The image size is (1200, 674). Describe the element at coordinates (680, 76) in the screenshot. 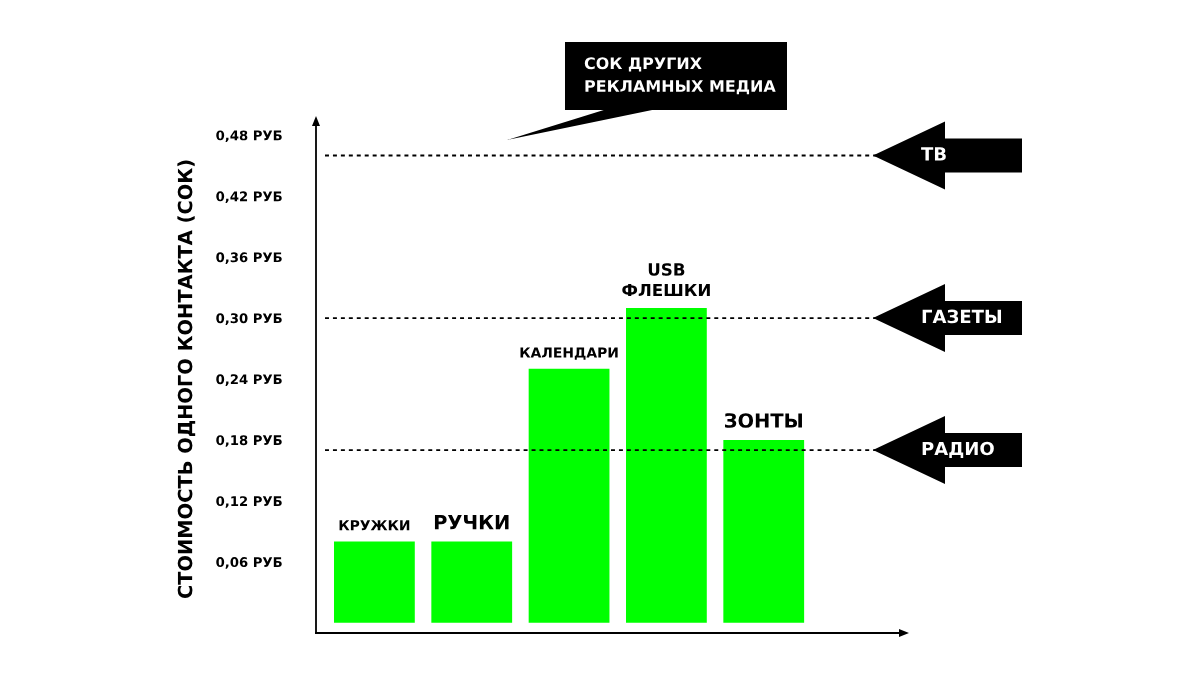

I see `text: СОК ДРУГИХ РЕКЛАМНЫХ МЕДИА` at that location.